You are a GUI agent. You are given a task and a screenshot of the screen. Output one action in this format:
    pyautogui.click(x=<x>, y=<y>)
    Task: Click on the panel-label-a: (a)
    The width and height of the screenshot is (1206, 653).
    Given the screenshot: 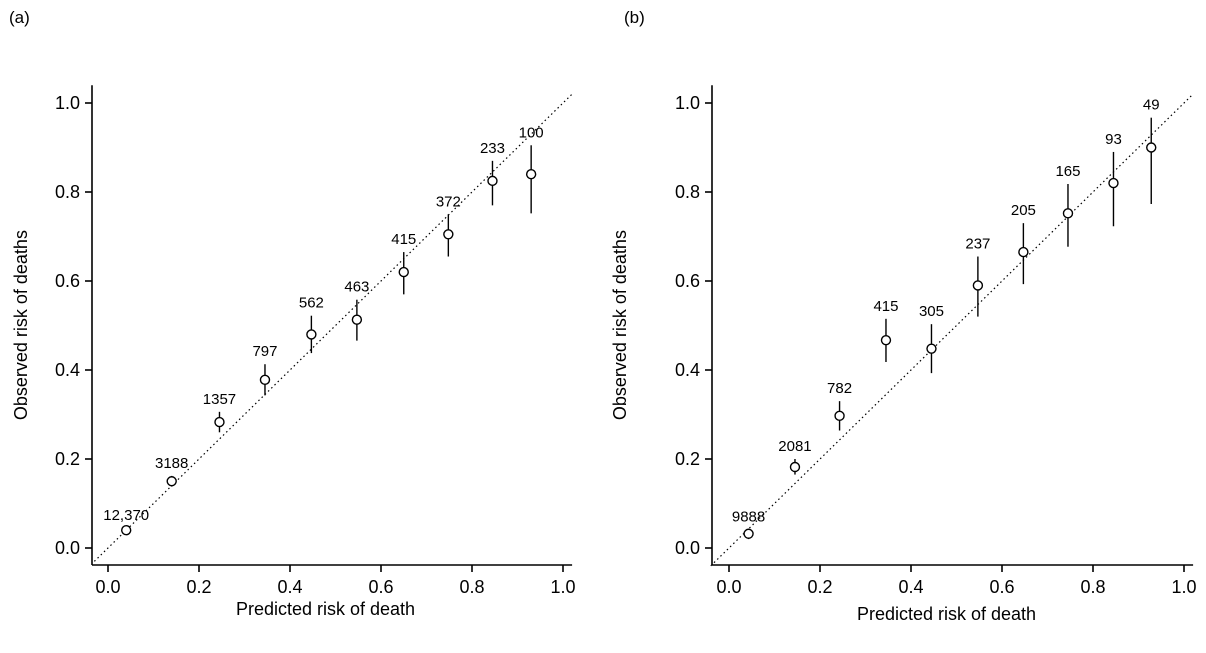 What is the action you would take?
    pyautogui.click(x=19, y=17)
    